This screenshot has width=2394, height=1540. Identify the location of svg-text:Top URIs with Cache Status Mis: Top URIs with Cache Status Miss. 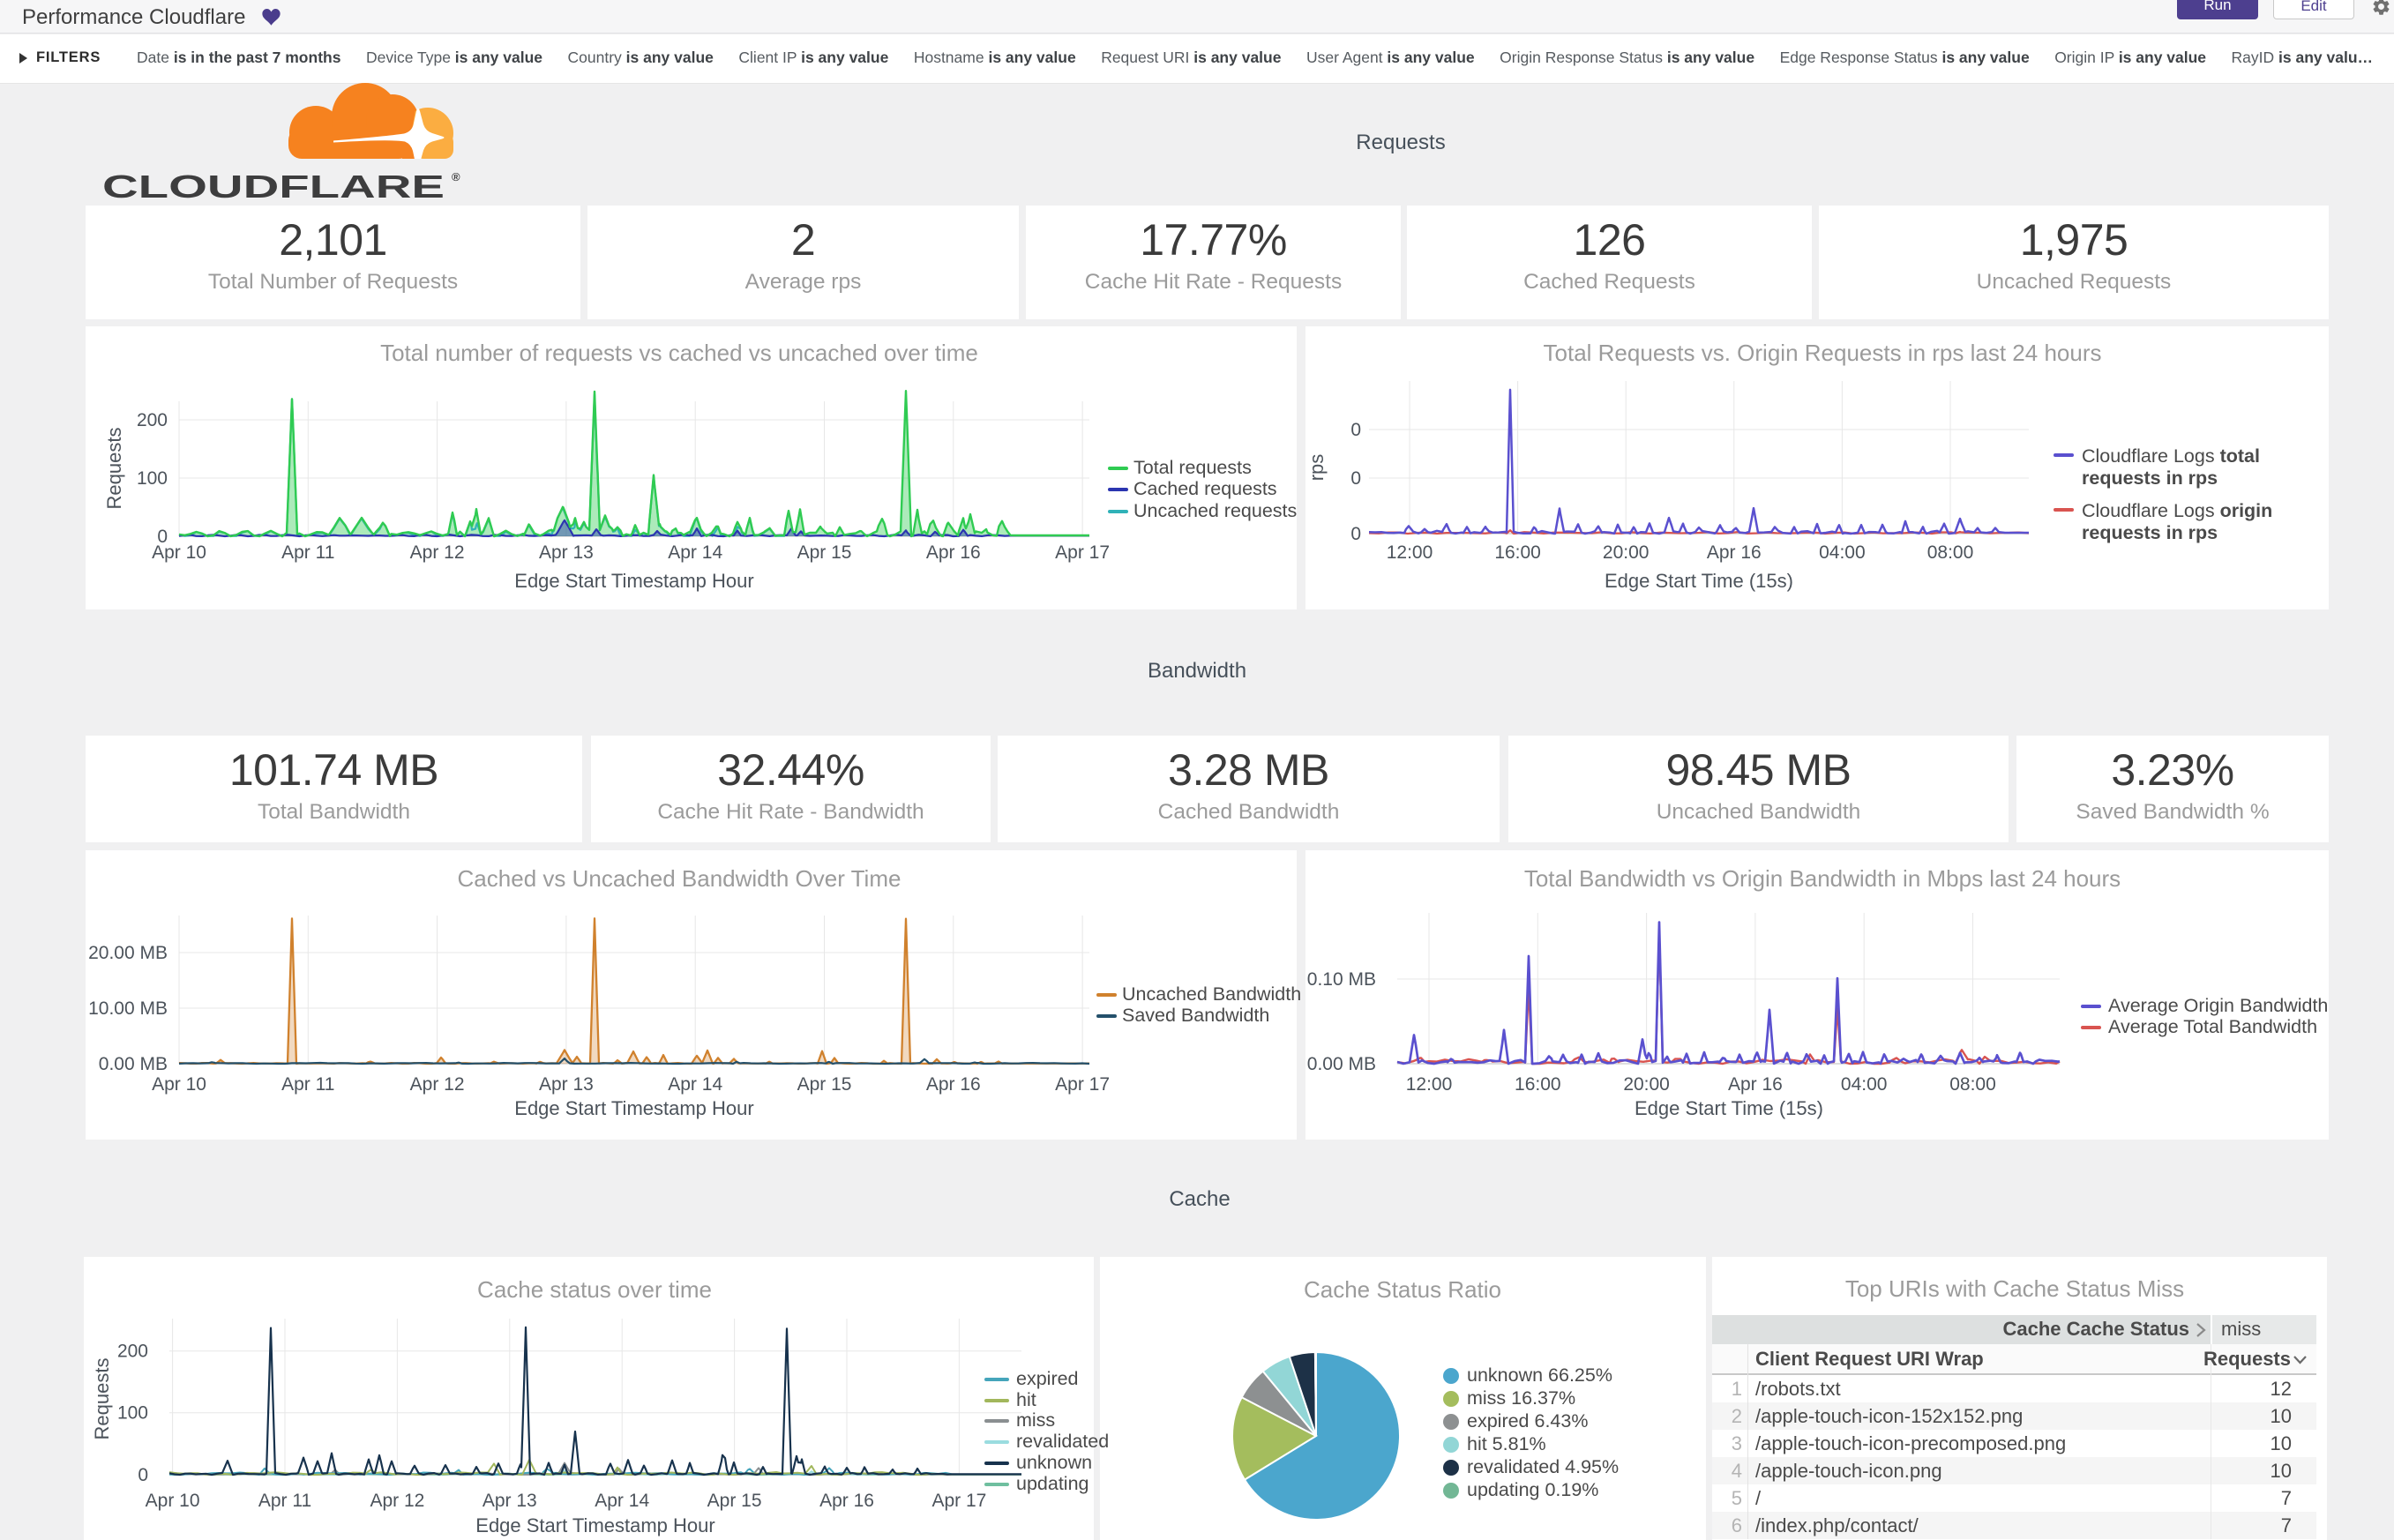
(2015, 1288).